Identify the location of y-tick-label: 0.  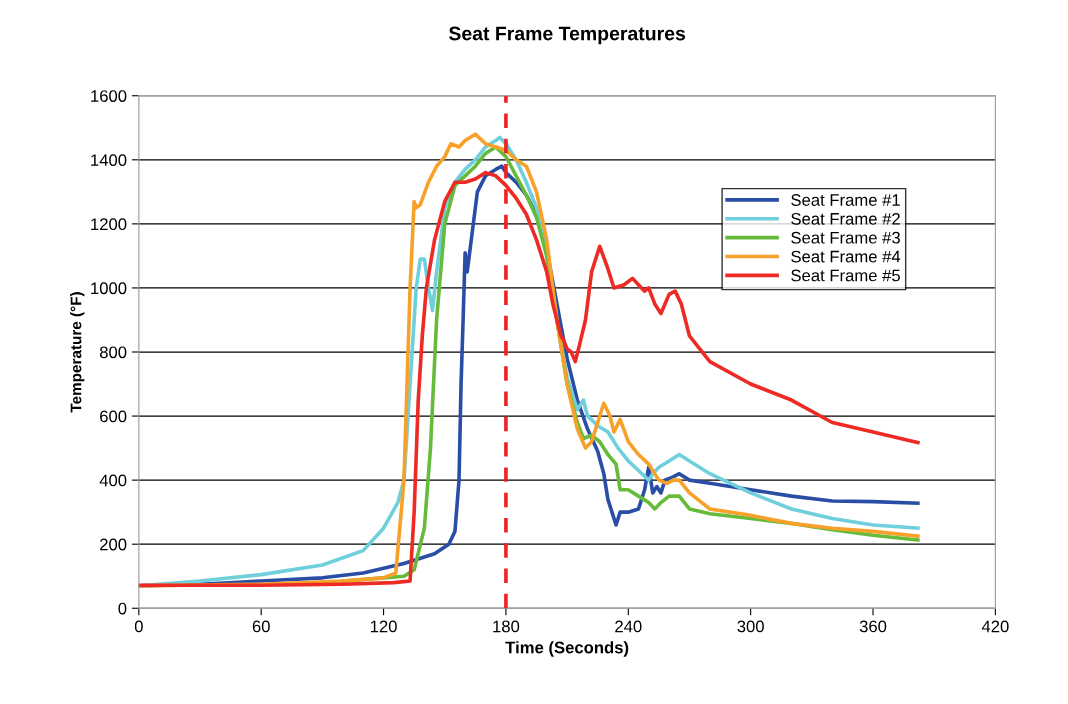
(122, 608).